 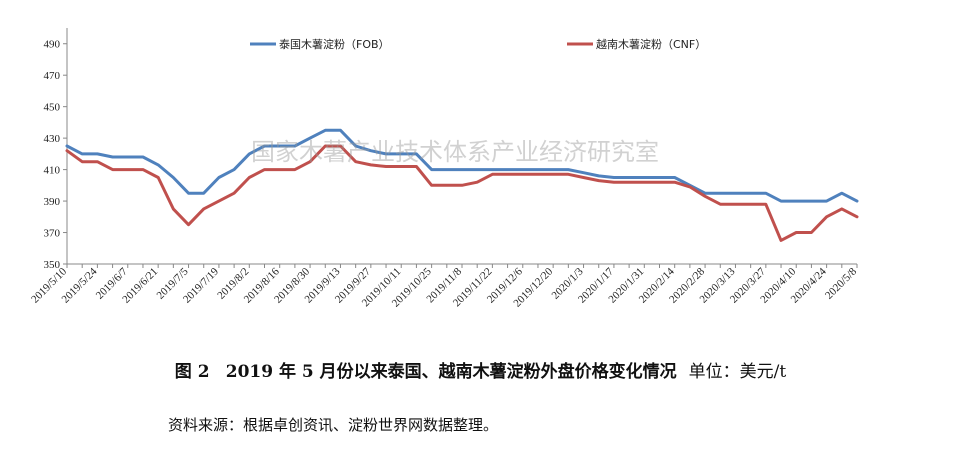 What do you see at coordinates (737, 372) in the screenshot?
I see `figure-unit: 单位：美元/t` at bounding box center [737, 372].